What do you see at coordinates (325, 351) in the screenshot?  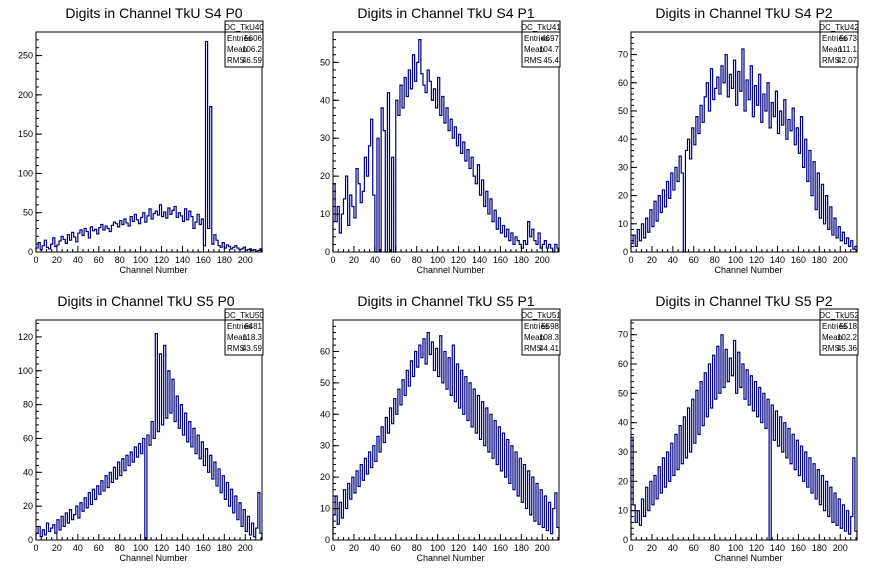 I see `y-tick-label: 60` at bounding box center [325, 351].